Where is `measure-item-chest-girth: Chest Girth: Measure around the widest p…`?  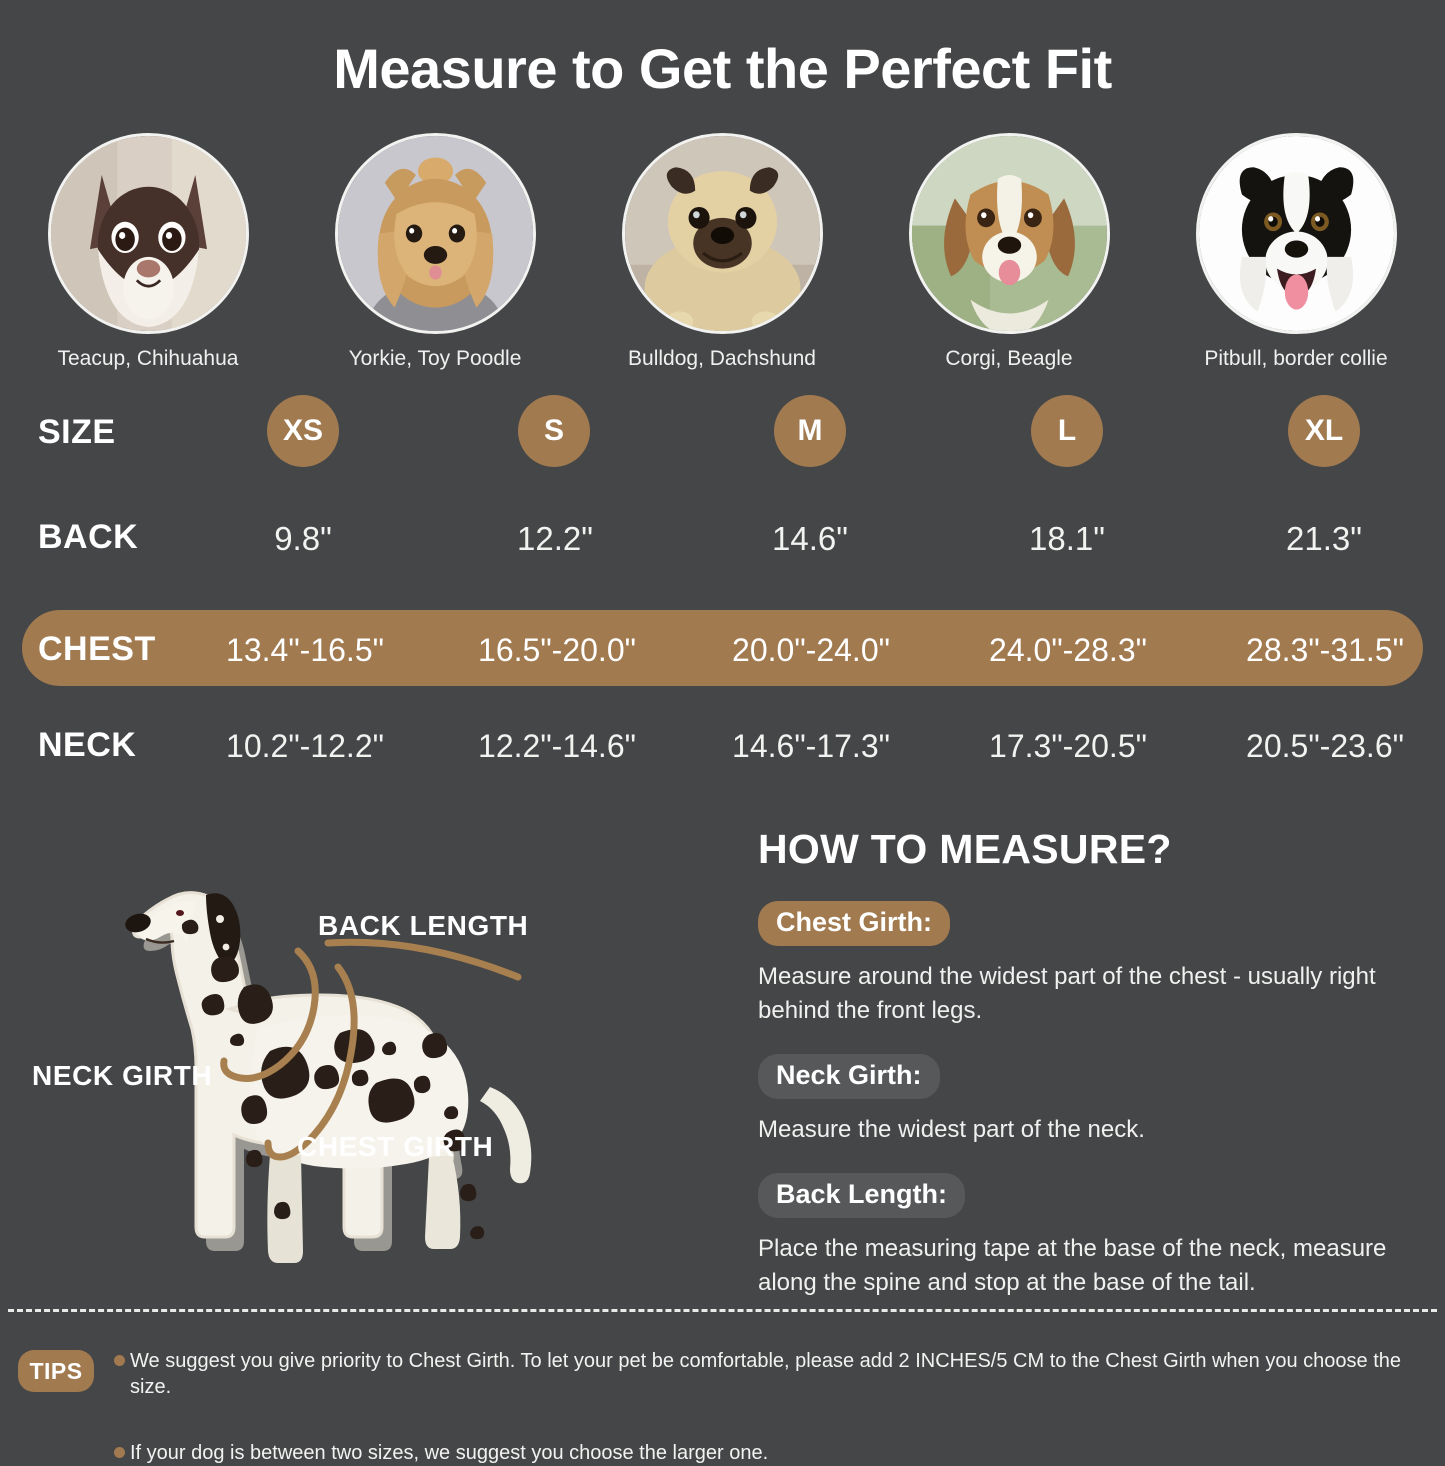
measure-item-chest-girth: Chest Girth: Measure around the widest p… is located at coordinates (1093, 964).